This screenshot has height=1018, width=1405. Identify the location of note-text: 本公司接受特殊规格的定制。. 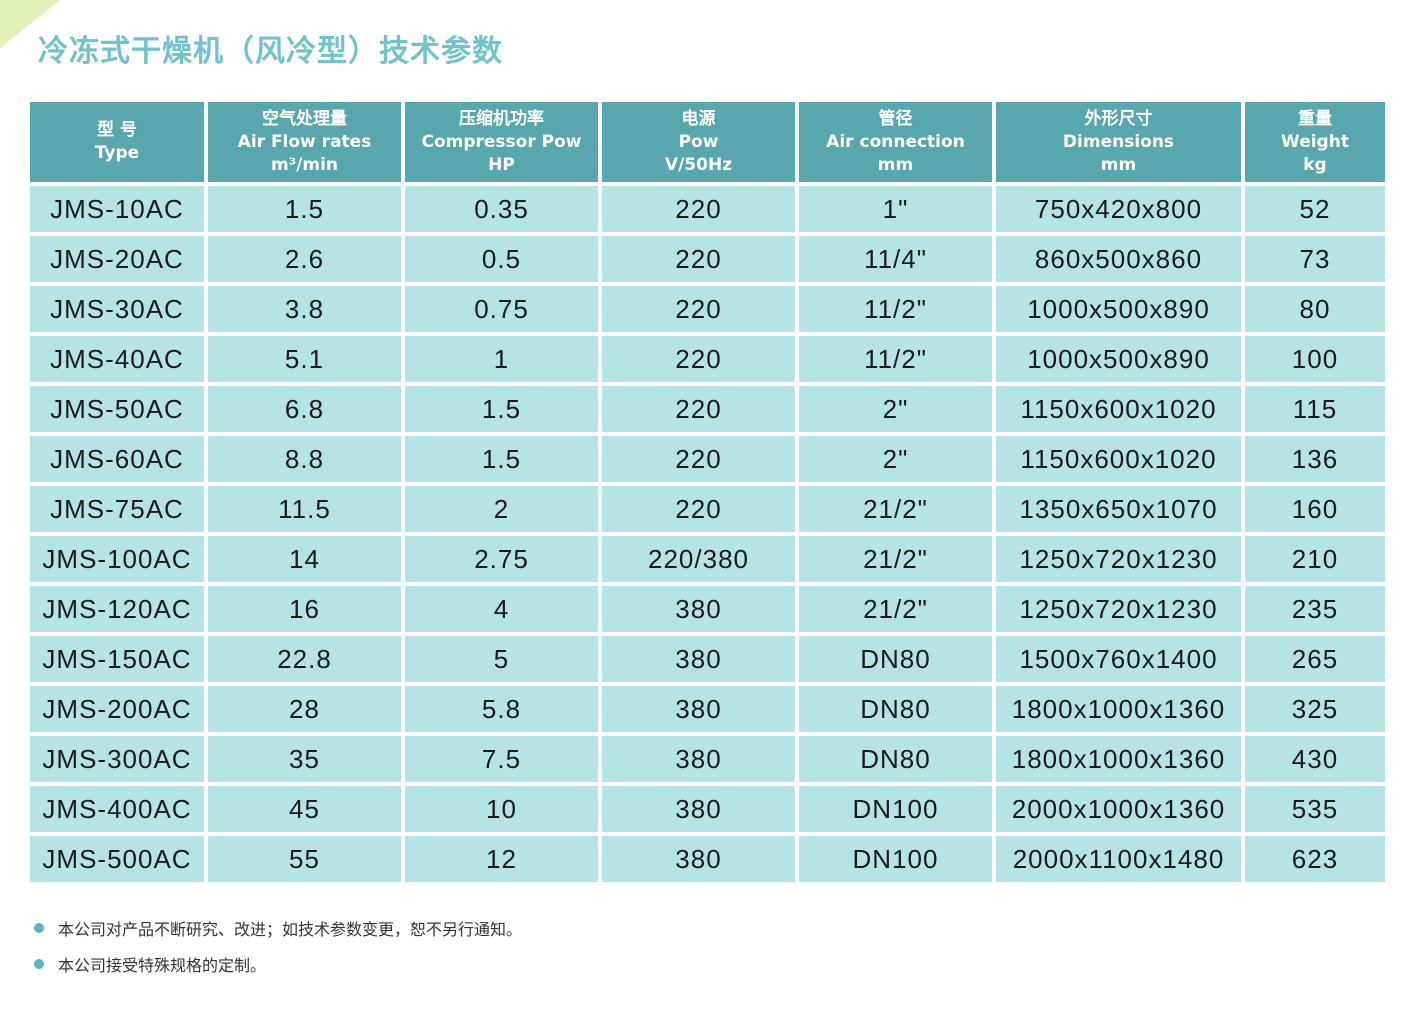
(162, 965).